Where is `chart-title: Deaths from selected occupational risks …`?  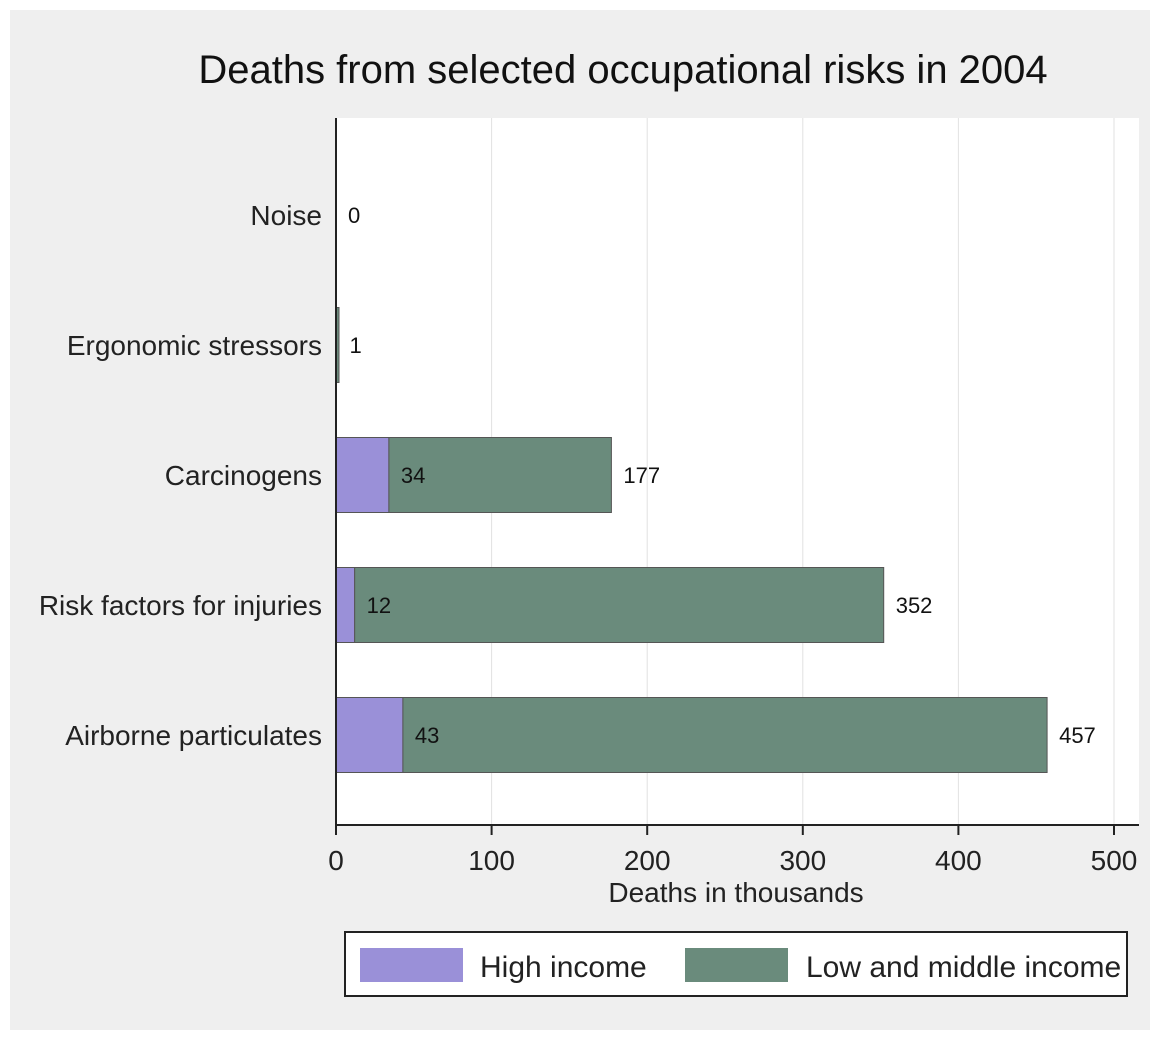 chart-title: Deaths from selected occupational risks … is located at coordinates (622, 70).